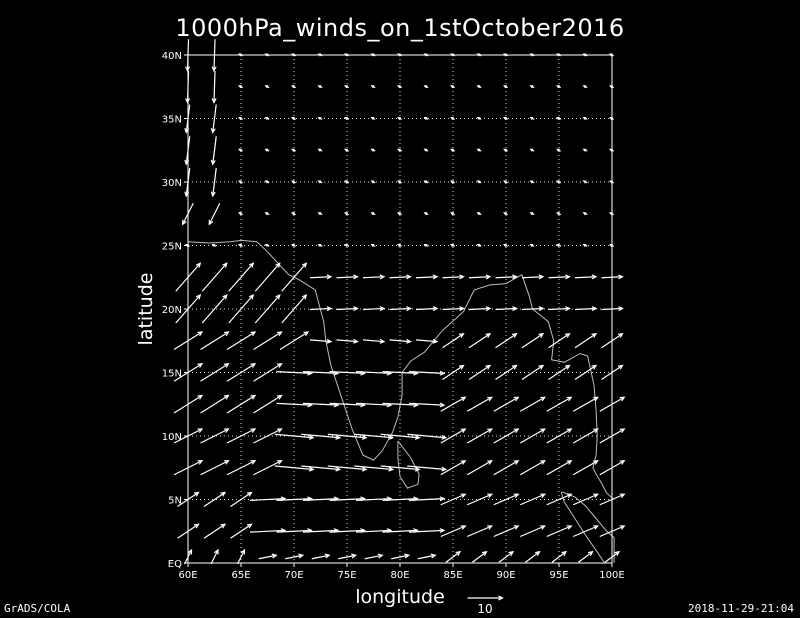 The width and height of the screenshot is (800, 618). Describe the element at coordinates (172, 374) in the screenshot. I see `y-tick-label: 15N` at that location.